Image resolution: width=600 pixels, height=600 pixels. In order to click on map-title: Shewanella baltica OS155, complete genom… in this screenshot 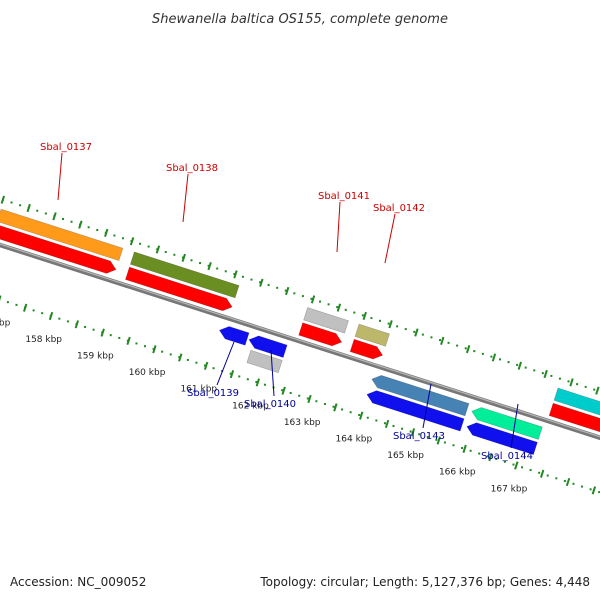, I will do `click(300, 19)`.